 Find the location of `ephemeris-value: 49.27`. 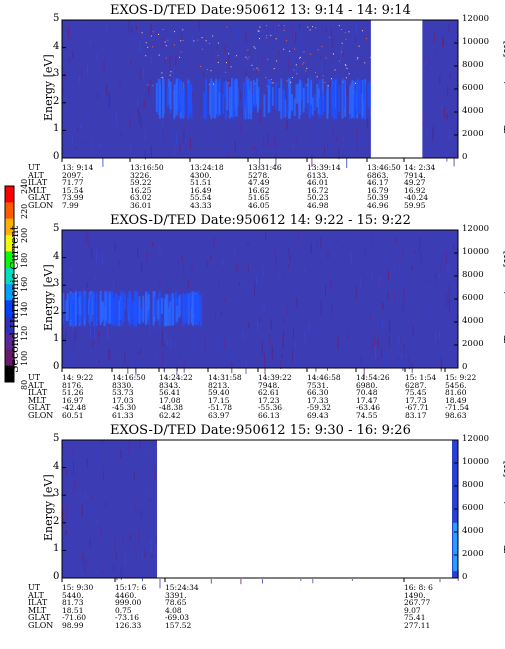

ephemeris-value: 49.27 is located at coordinates (415, 182).